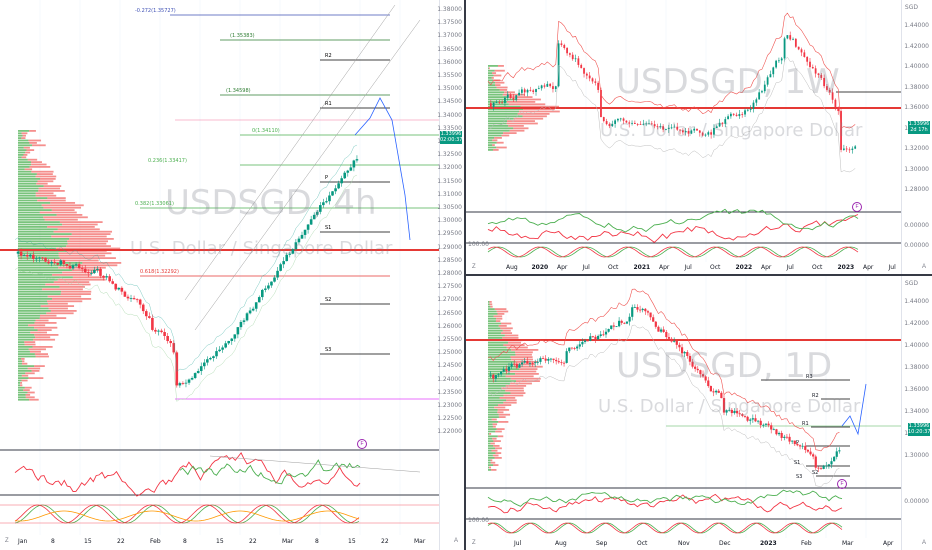 This screenshot has height=550, width=932. Describe the element at coordinates (888, 543) in the screenshot. I see `time-tick: Apr` at that location.